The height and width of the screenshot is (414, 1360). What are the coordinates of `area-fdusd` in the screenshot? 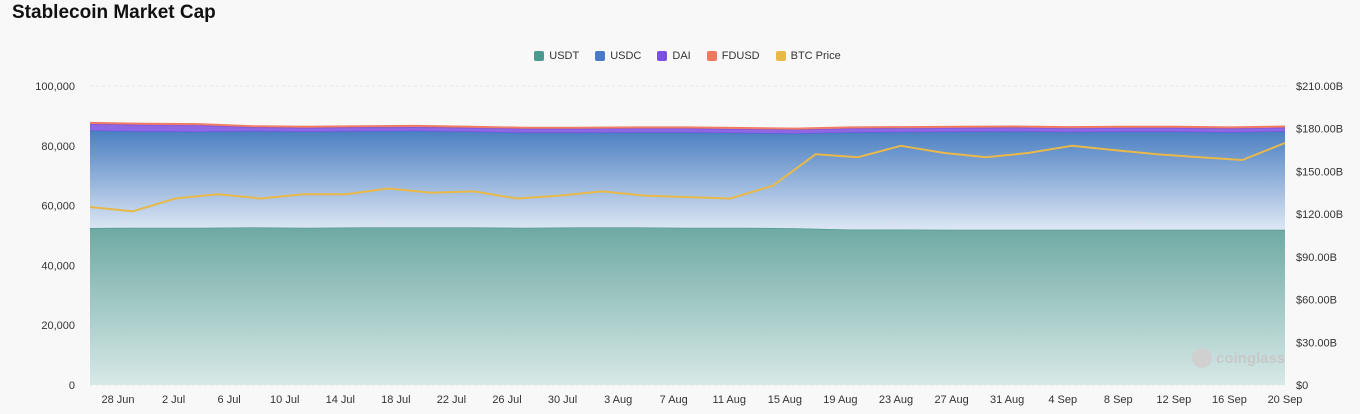 It's located at (687, 126).